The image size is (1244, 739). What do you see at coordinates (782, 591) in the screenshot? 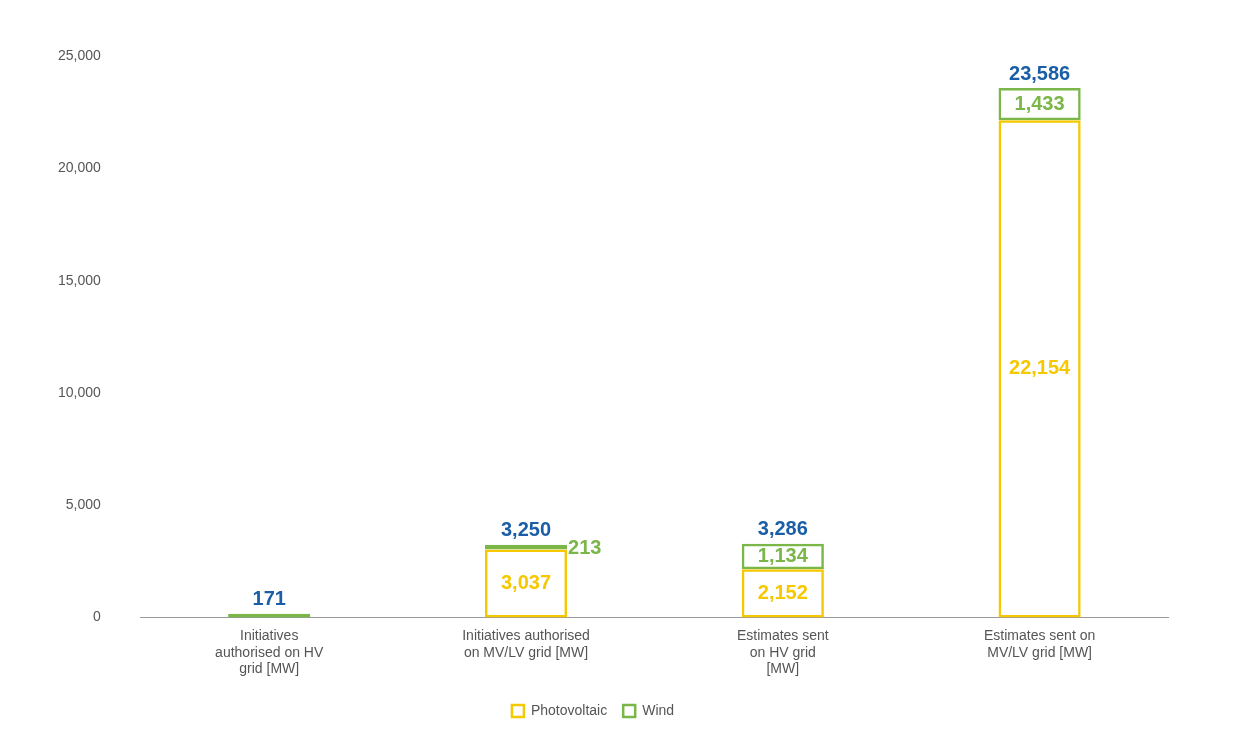
I see `data-label: 2,152` at bounding box center [782, 591].